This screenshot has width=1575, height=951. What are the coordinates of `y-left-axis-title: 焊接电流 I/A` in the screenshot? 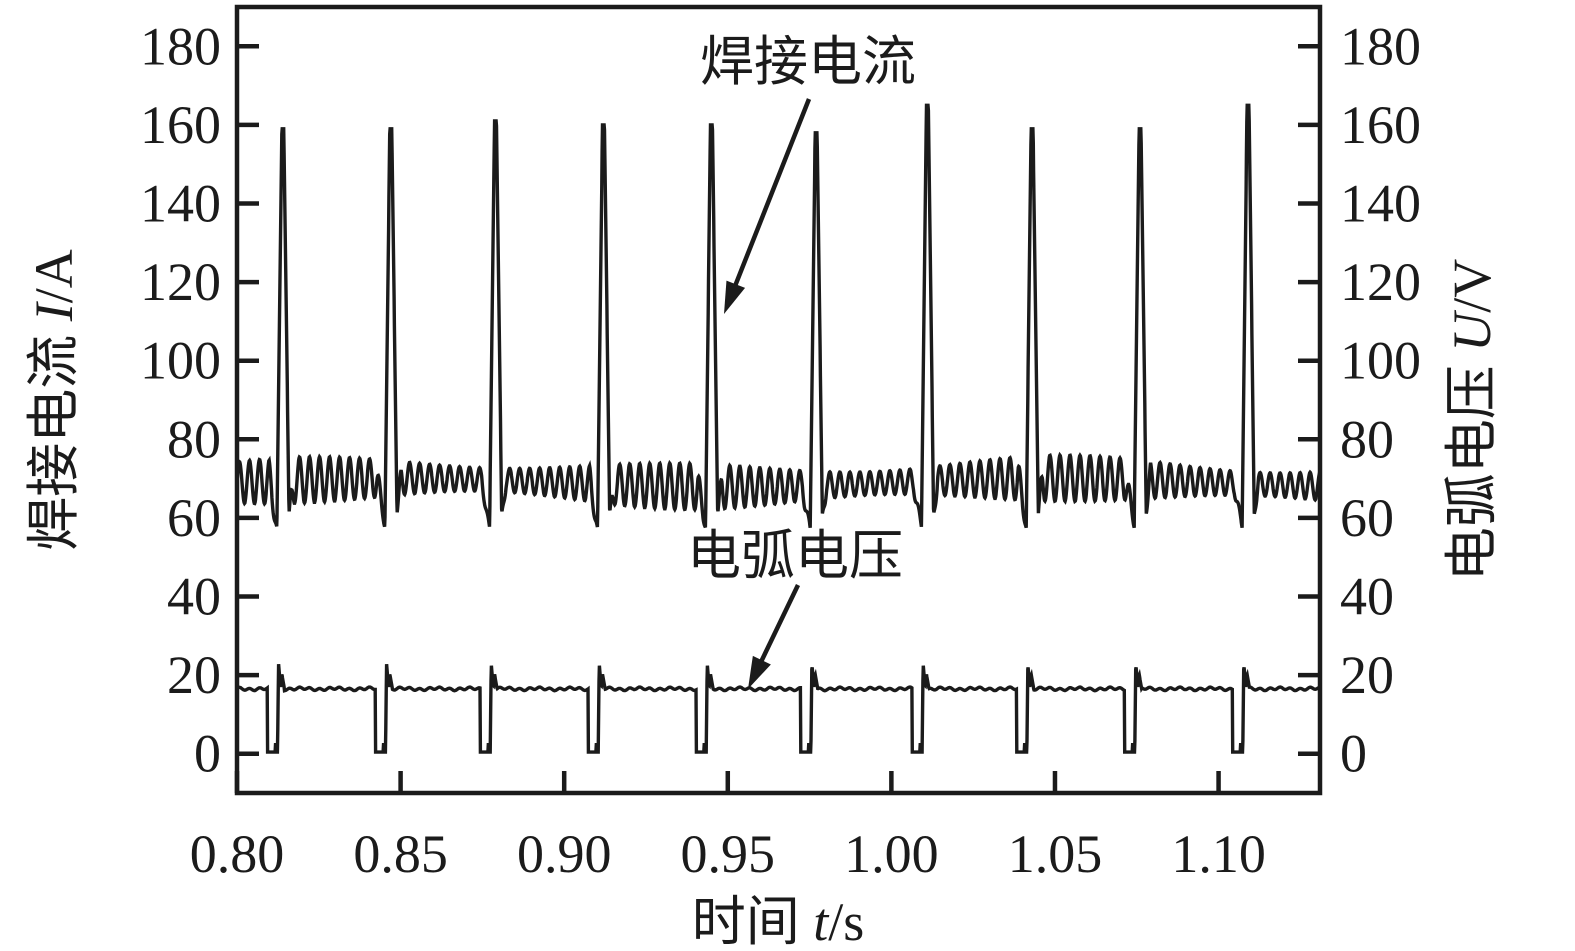 It's located at (54, 399).